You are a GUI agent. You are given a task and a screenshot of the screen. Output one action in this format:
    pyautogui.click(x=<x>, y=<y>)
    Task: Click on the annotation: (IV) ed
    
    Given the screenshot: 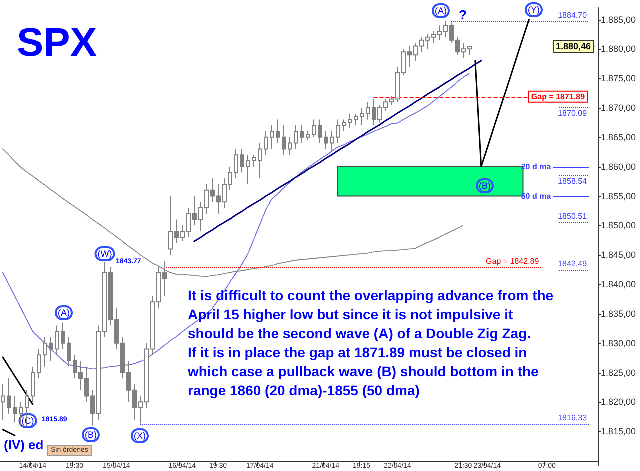 What is the action you would take?
    pyautogui.click(x=24, y=445)
    